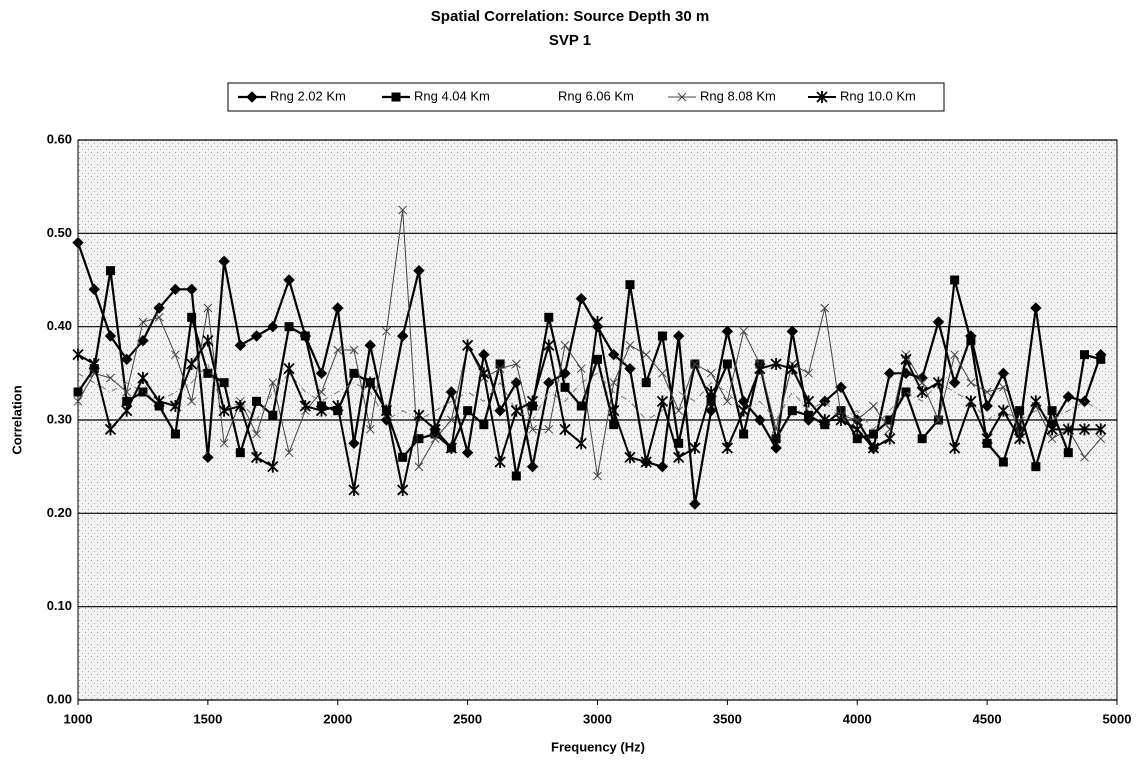 The height and width of the screenshot is (761, 1139). What do you see at coordinates (738, 95) in the screenshot?
I see `legend-label: Rng 8.08 Km` at bounding box center [738, 95].